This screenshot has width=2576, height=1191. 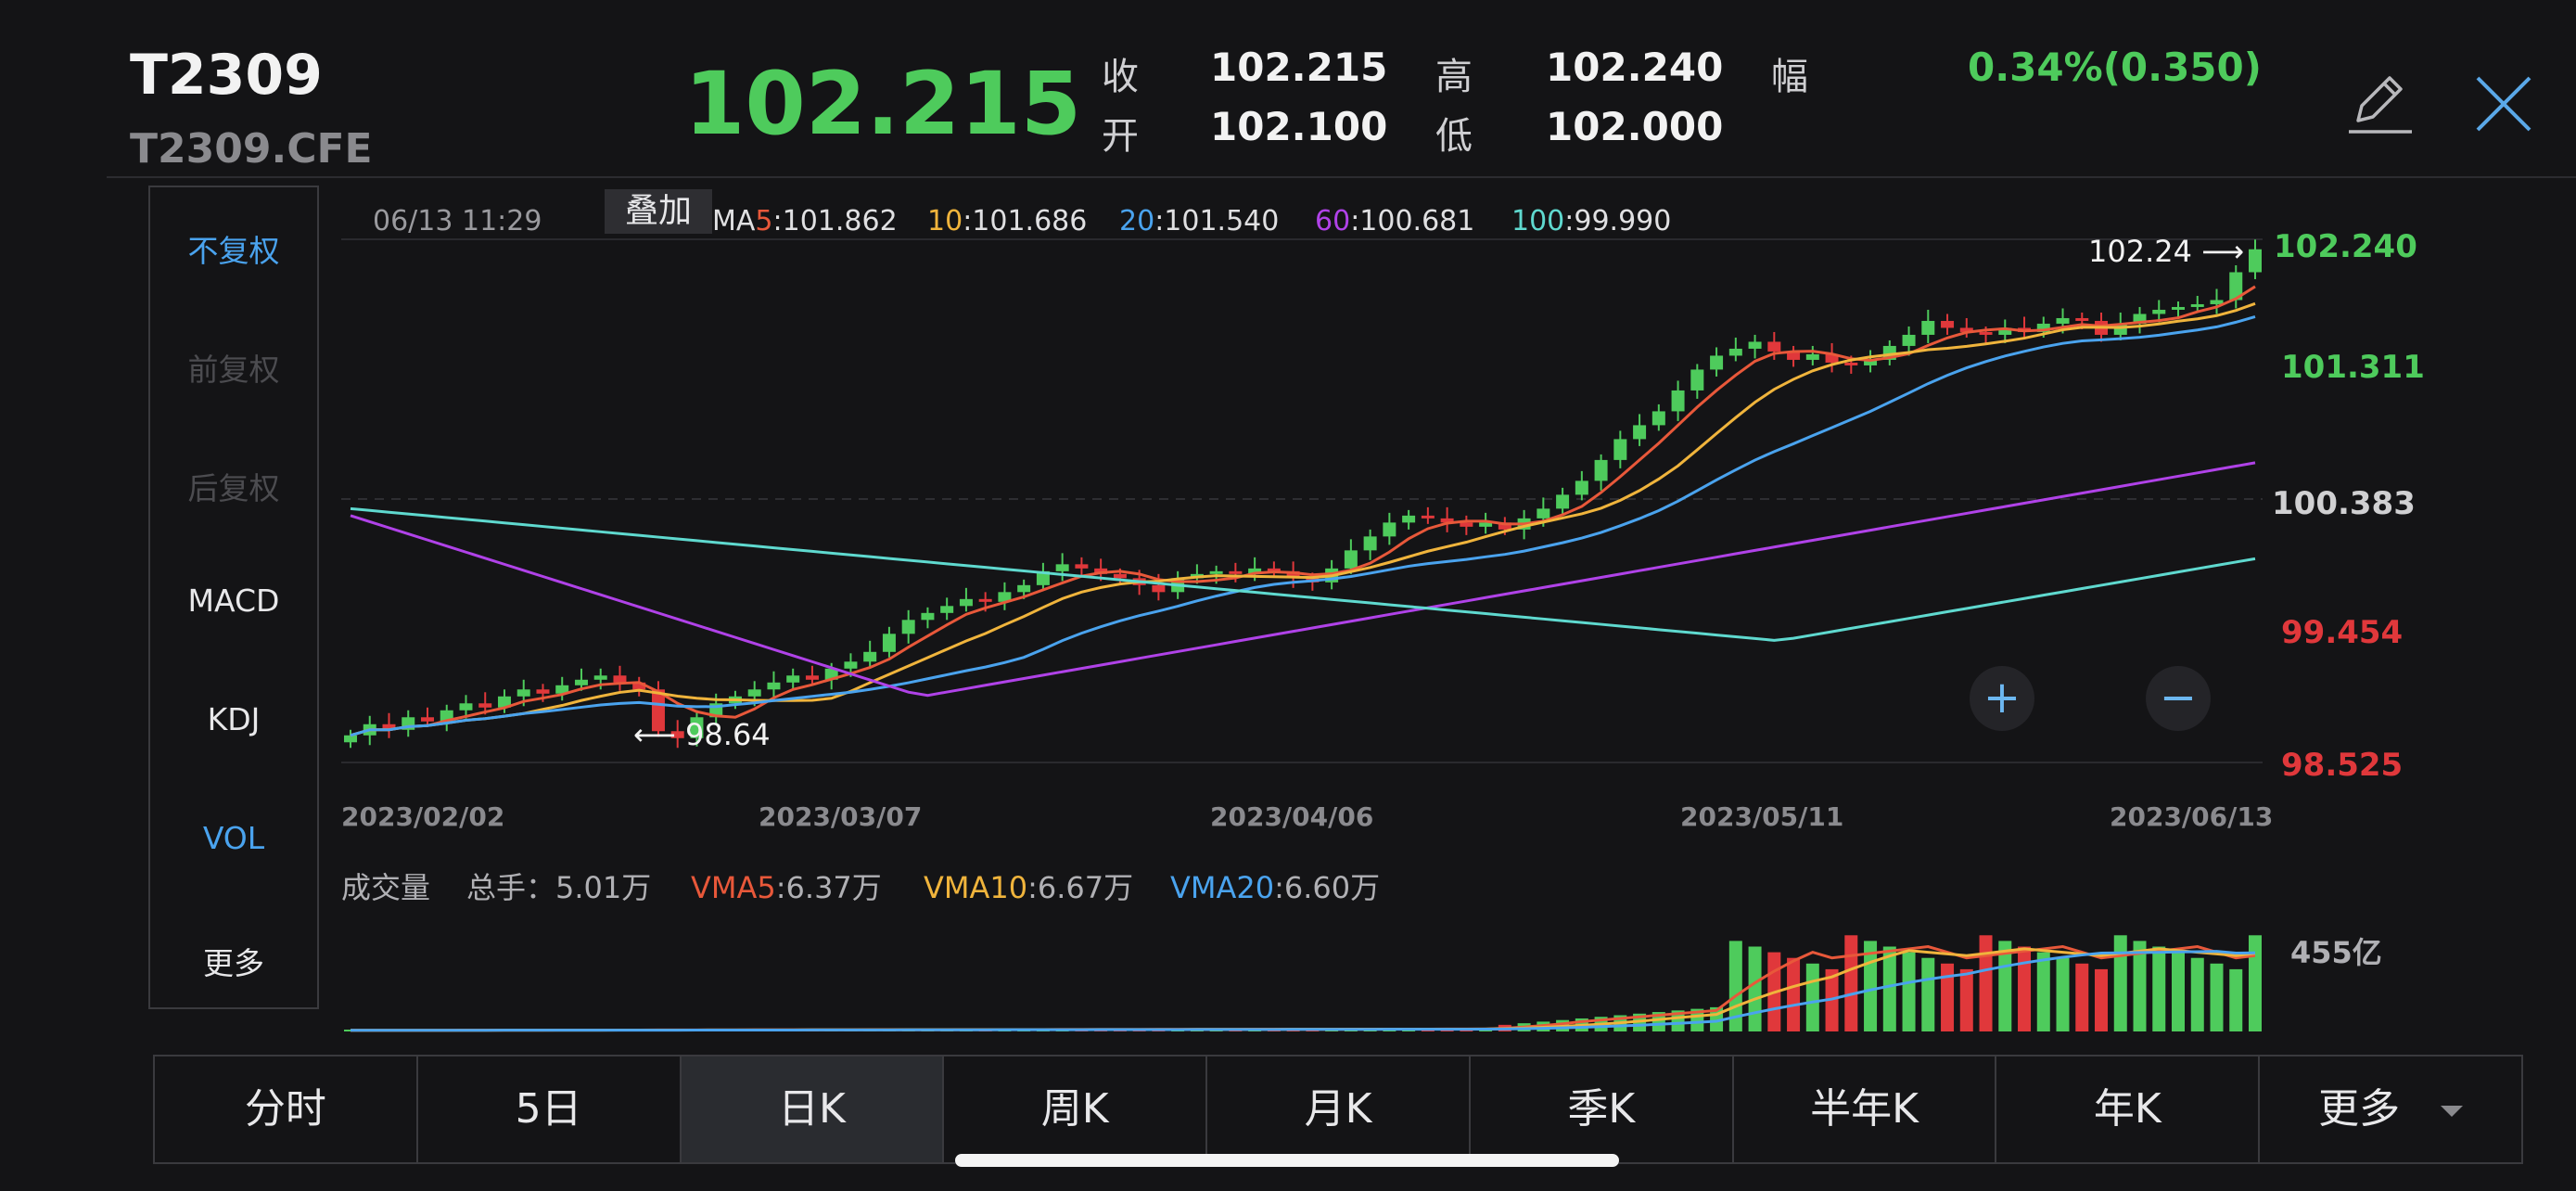 What do you see at coordinates (805, 221) in the screenshot?
I see `ma5-legend: MA5:101.862` at bounding box center [805, 221].